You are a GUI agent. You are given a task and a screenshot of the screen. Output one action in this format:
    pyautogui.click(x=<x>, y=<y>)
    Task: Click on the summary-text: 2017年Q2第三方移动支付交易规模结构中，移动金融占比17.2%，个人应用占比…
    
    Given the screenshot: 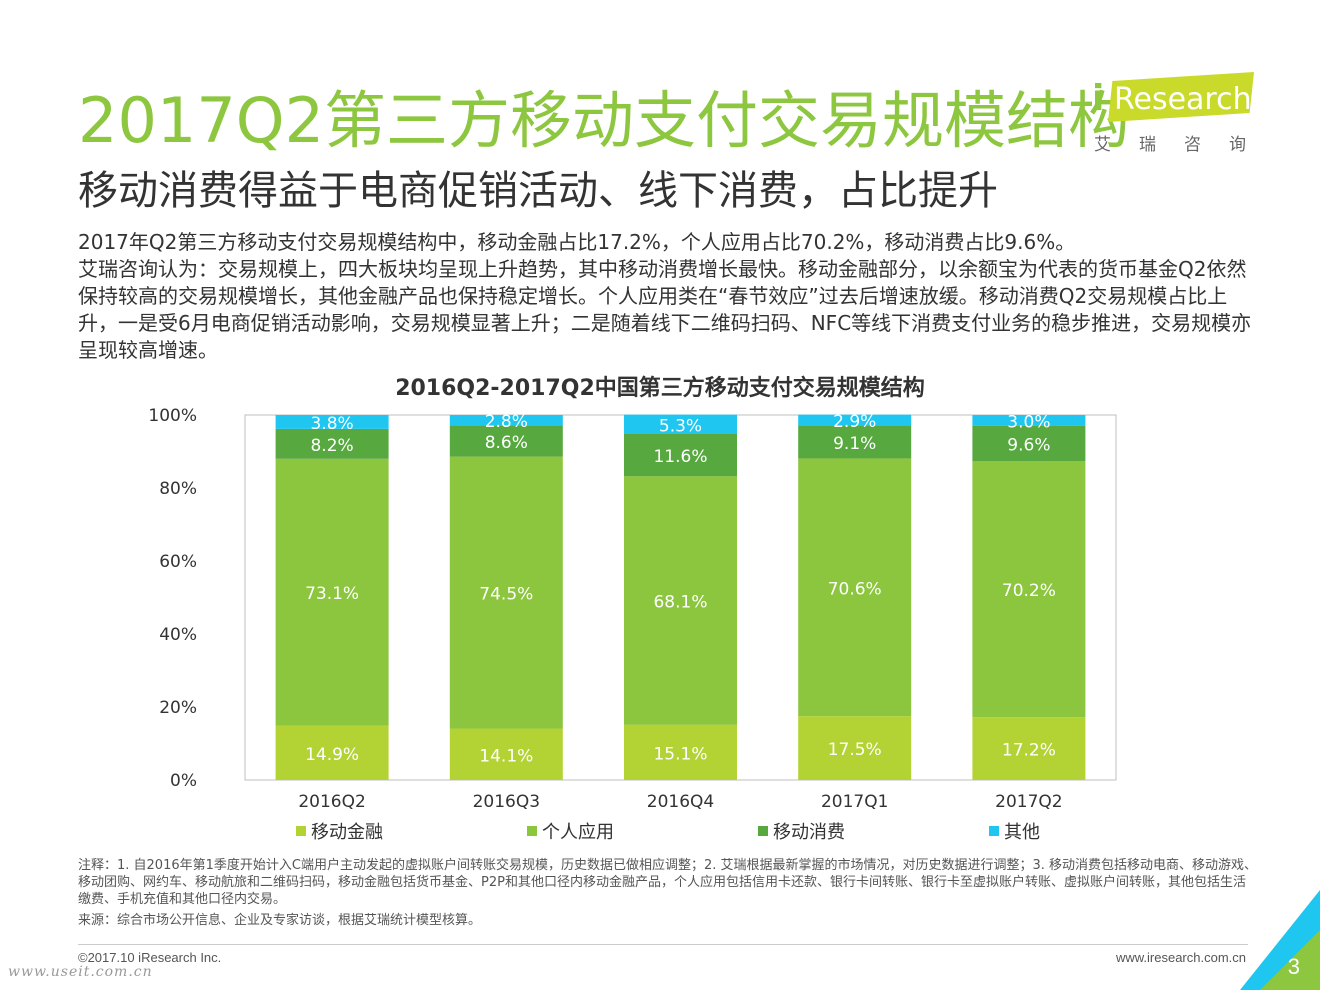 What is the action you would take?
    pyautogui.click(x=668, y=296)
    